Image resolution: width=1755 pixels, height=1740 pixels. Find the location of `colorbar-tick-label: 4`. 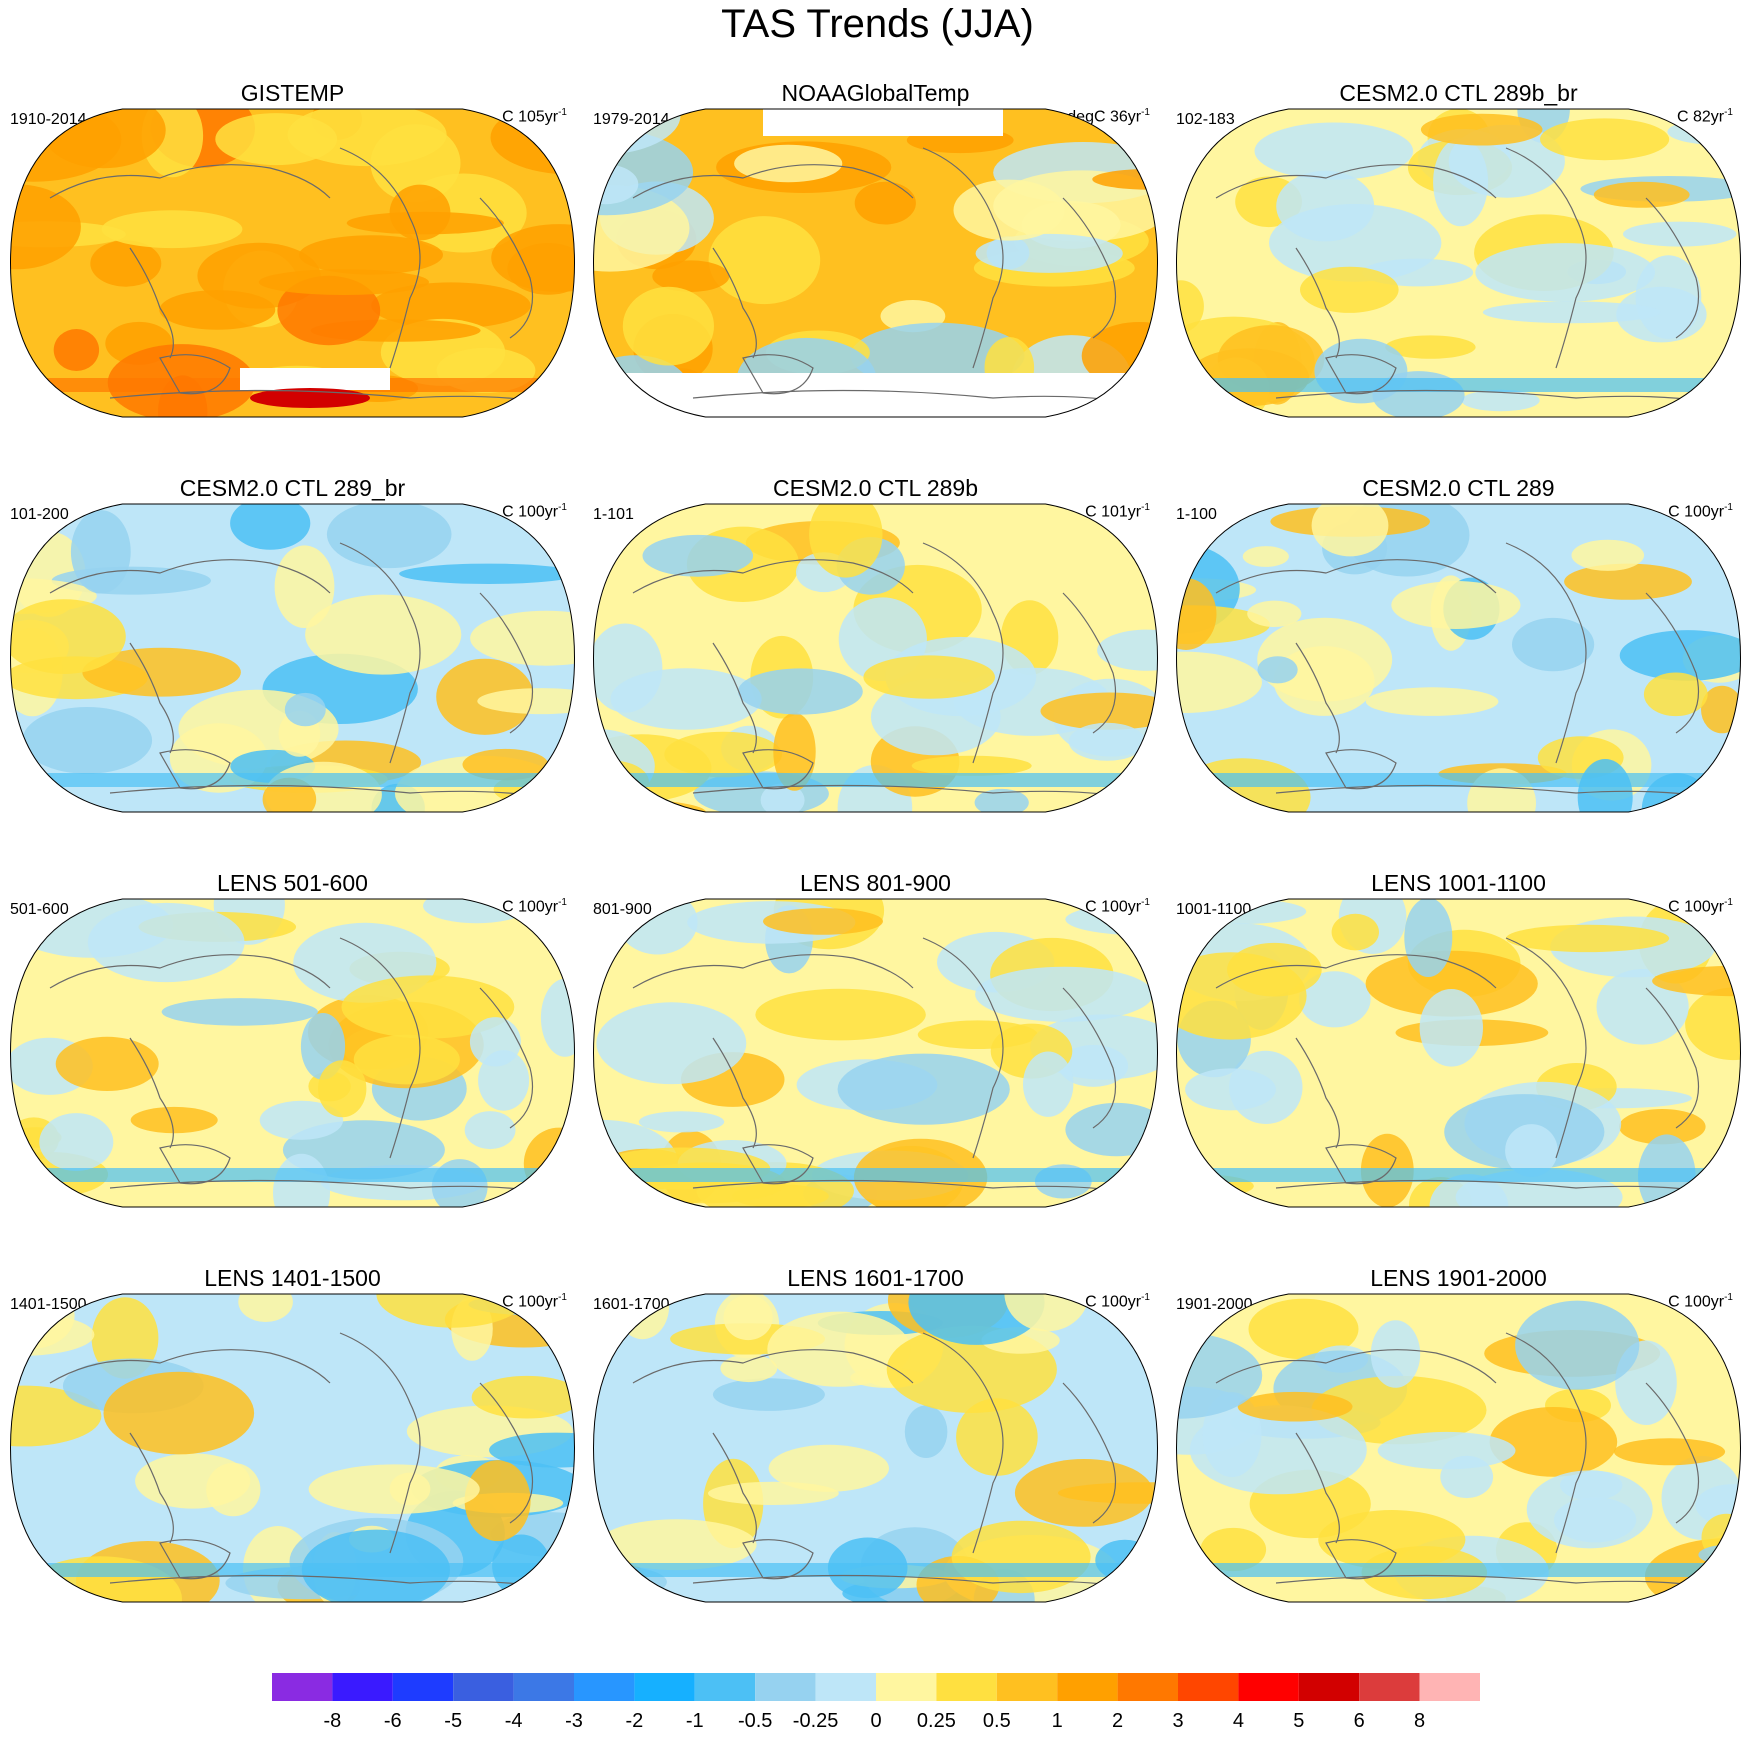

colorbar-tick-label: 4 is located at coordinates (1238, 1721).